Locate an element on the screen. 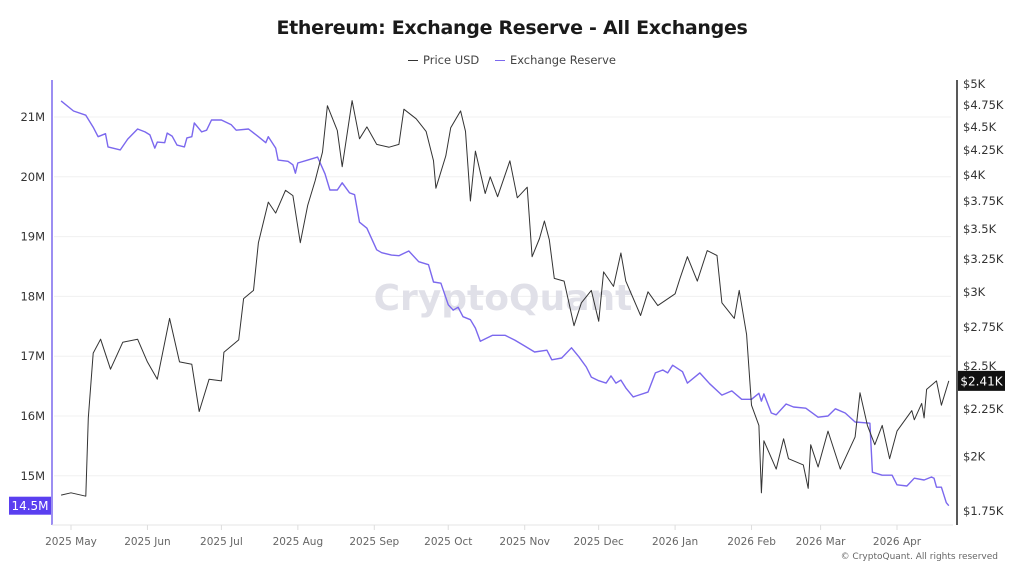 The height and width of the screenshot is (576, 1024). x-tick-label: 2026 Jan is located at coordinates (675, 542).